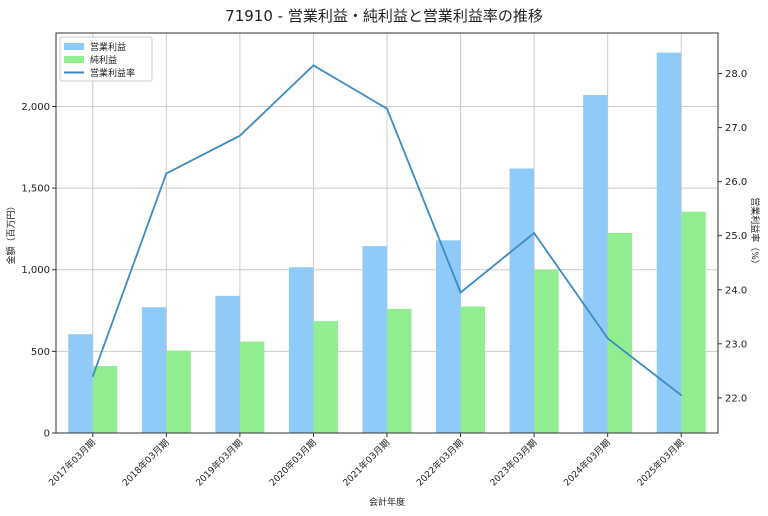 The height and width of the screenshot is (516, 768). Describe the element at coordinates (384, 16) in the screenshot. I see `chart-title: 71910 - 営業利益・純利益と営業利益率の推移` at that location.